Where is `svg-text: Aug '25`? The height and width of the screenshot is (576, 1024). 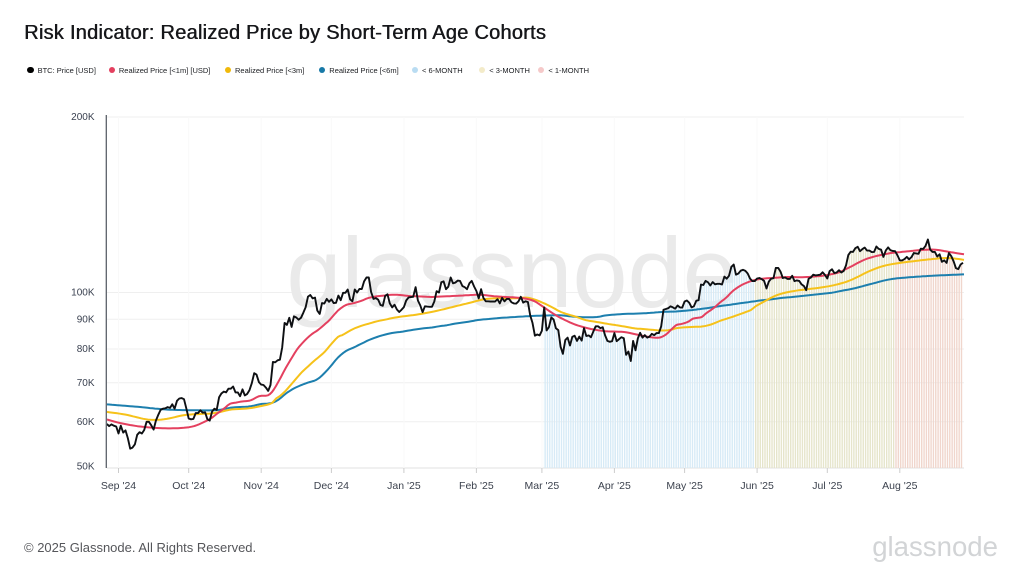
svg-text: Aug '25 is located at coordinates (899, 486).